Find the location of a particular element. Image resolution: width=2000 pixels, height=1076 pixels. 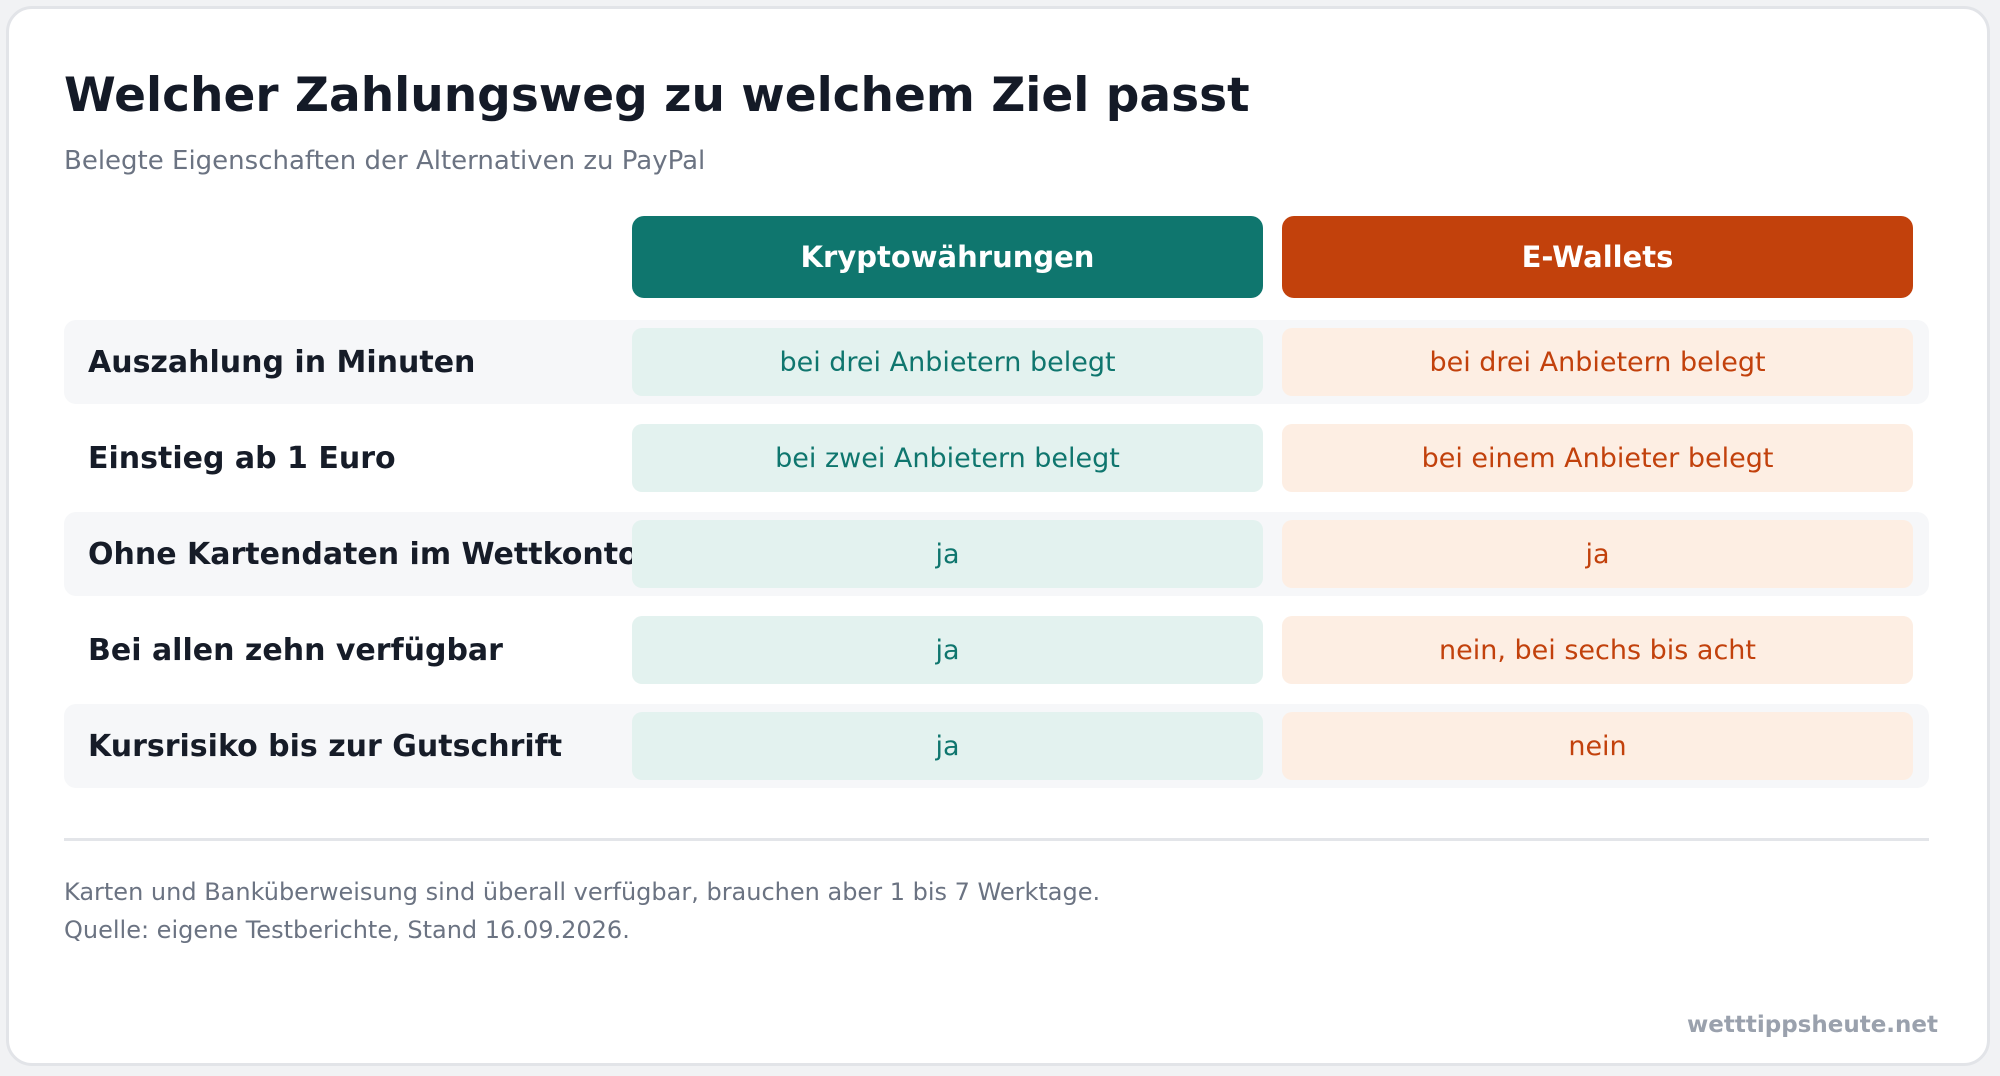

table-cell: bei zwei Anbietern belegt is located at coordinates (947, 458).